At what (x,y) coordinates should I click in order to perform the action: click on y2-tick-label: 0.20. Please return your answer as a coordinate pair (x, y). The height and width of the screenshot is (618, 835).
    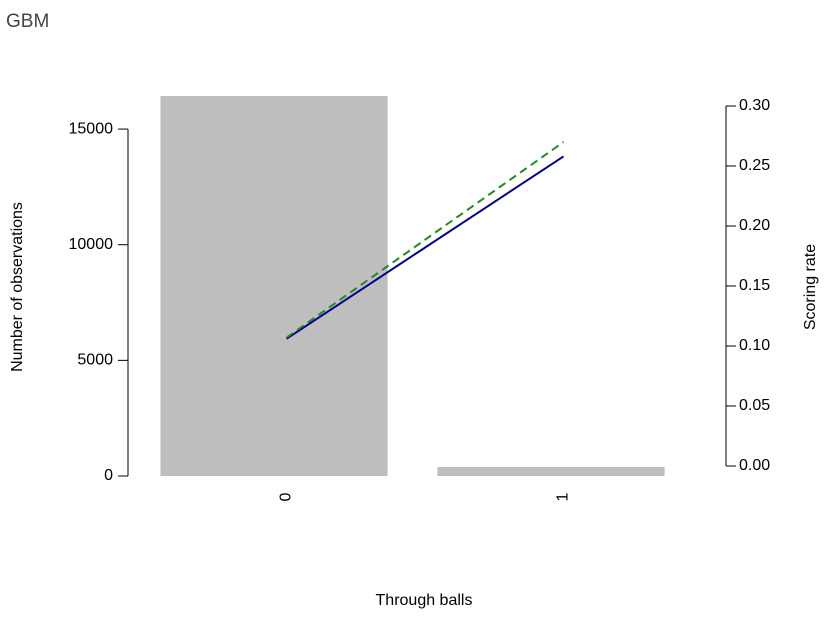
    Looking at the image, I should click on (754, 225).